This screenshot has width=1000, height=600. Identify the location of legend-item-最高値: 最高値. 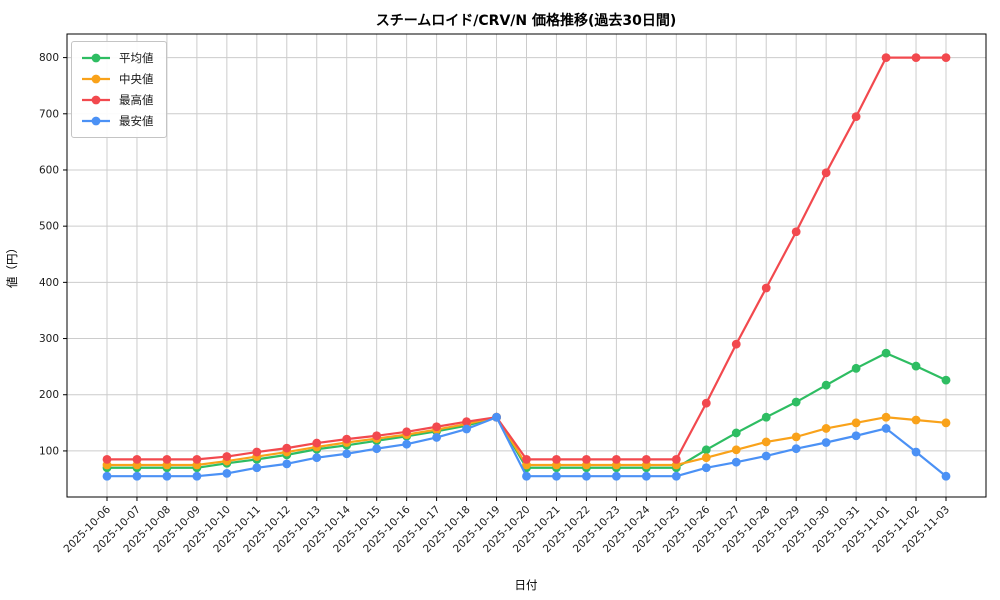
(117, 100).